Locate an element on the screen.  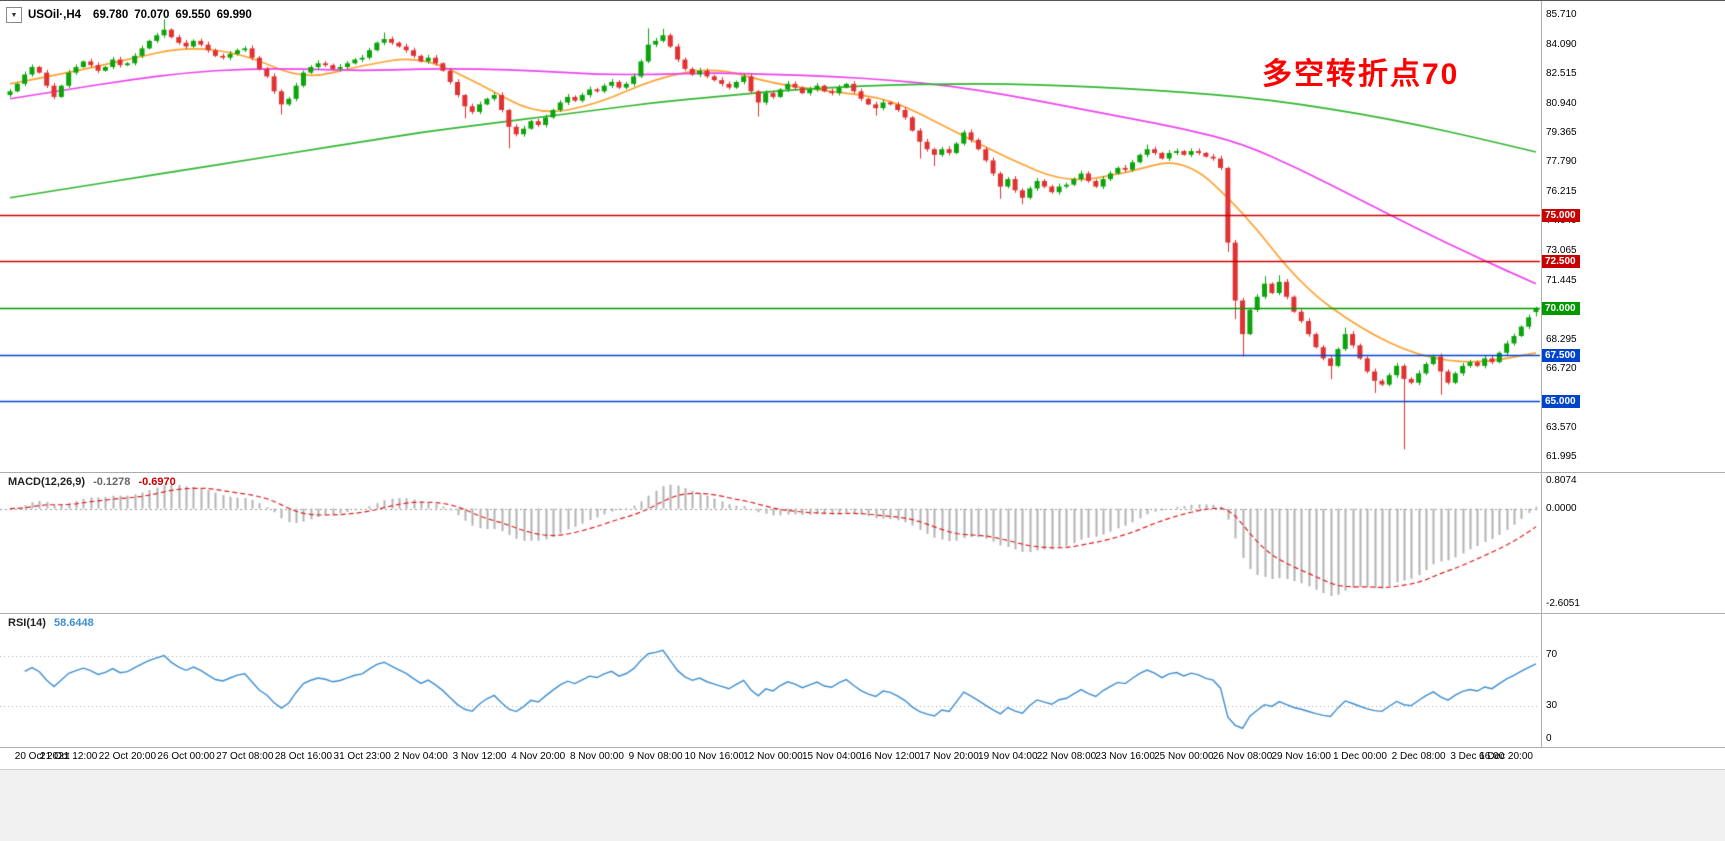
ohlc-high: 70.070 is located at coordinates (152, 15).